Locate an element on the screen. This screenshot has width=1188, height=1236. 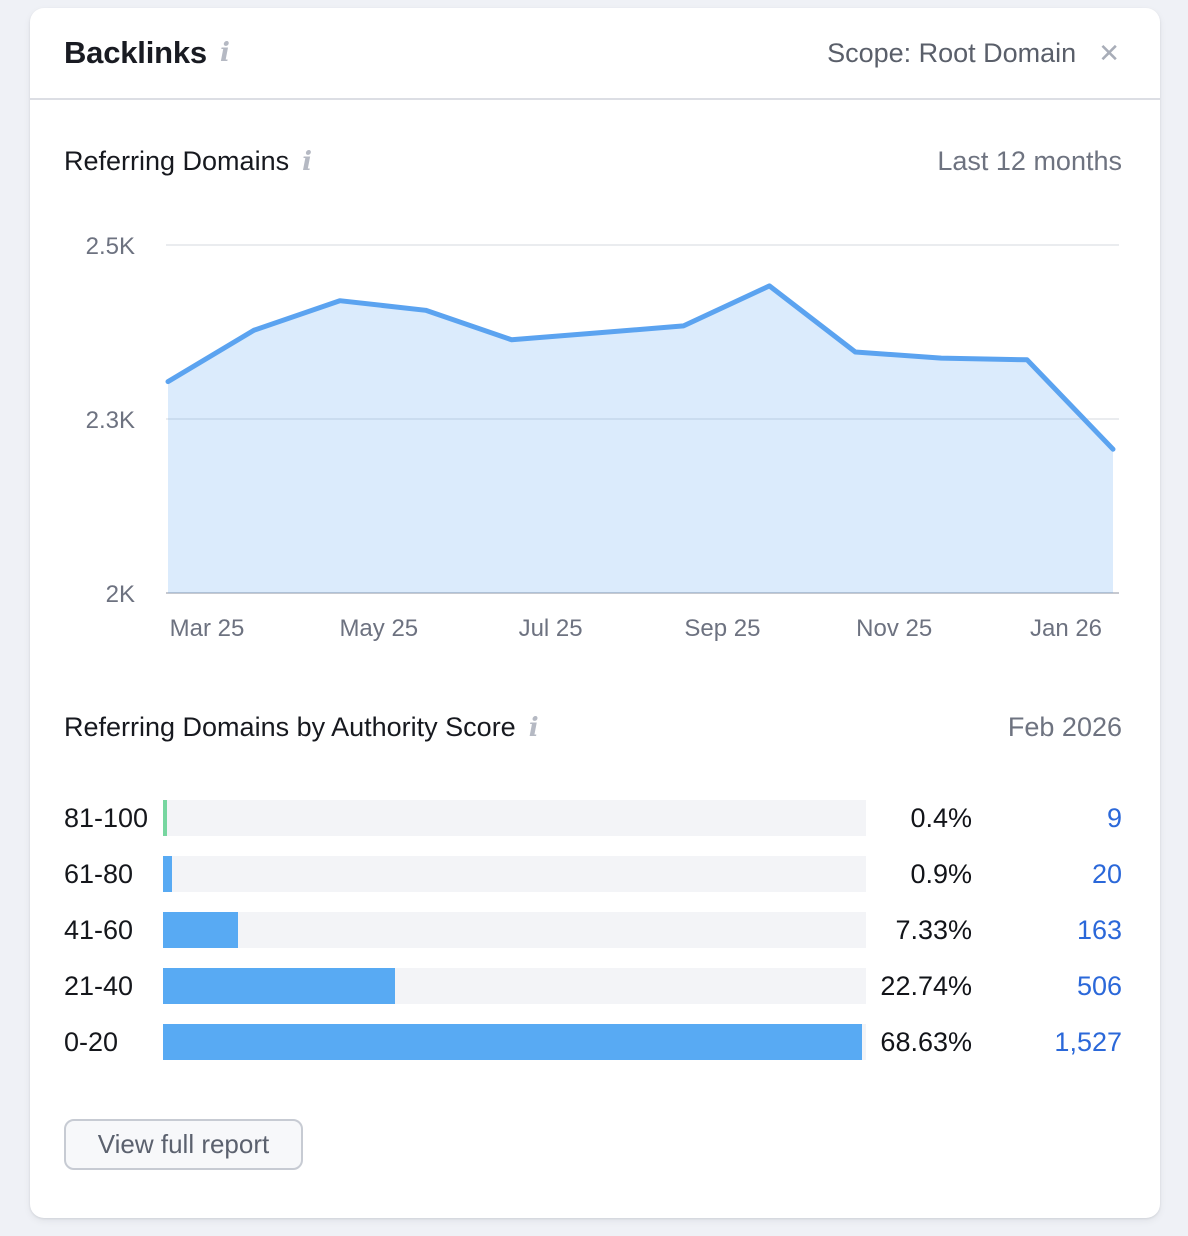
widget-header: Backlinks i Scope: Root Domain ✕ is located at coordinates (595, 54).